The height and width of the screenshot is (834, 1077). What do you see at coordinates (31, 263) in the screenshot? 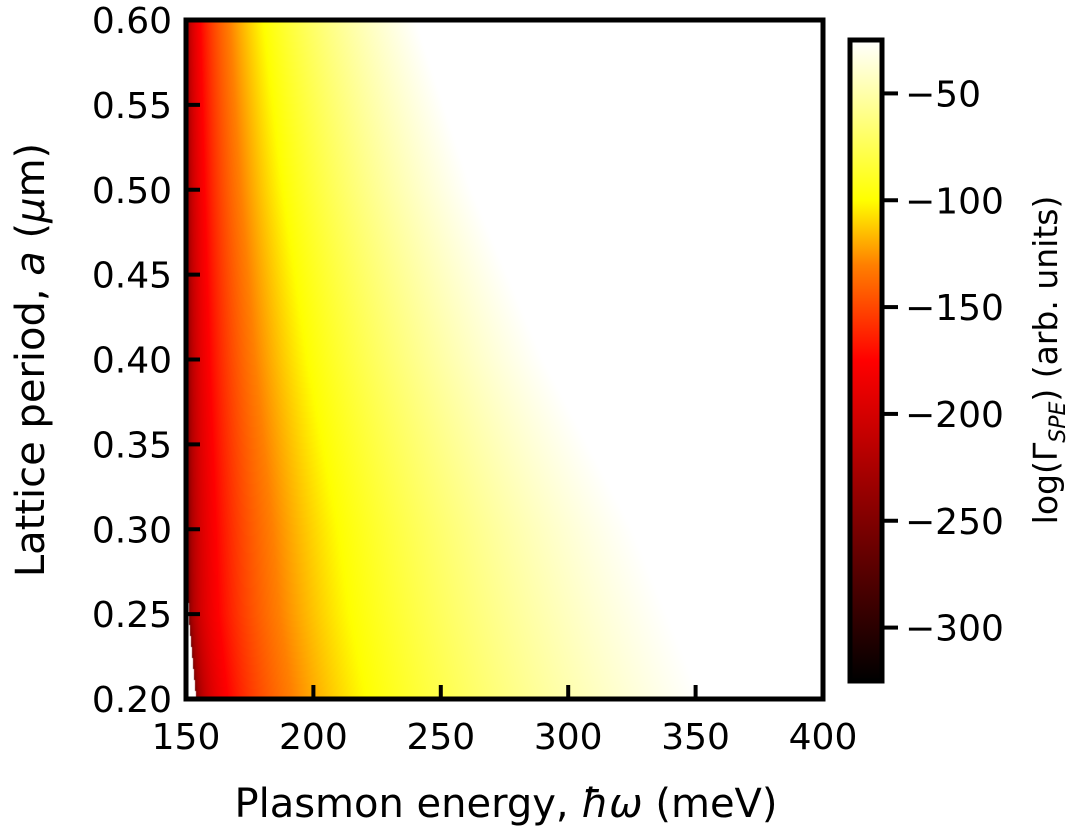
I see `y-label-symbol: a` at bounding box center [31, 263].